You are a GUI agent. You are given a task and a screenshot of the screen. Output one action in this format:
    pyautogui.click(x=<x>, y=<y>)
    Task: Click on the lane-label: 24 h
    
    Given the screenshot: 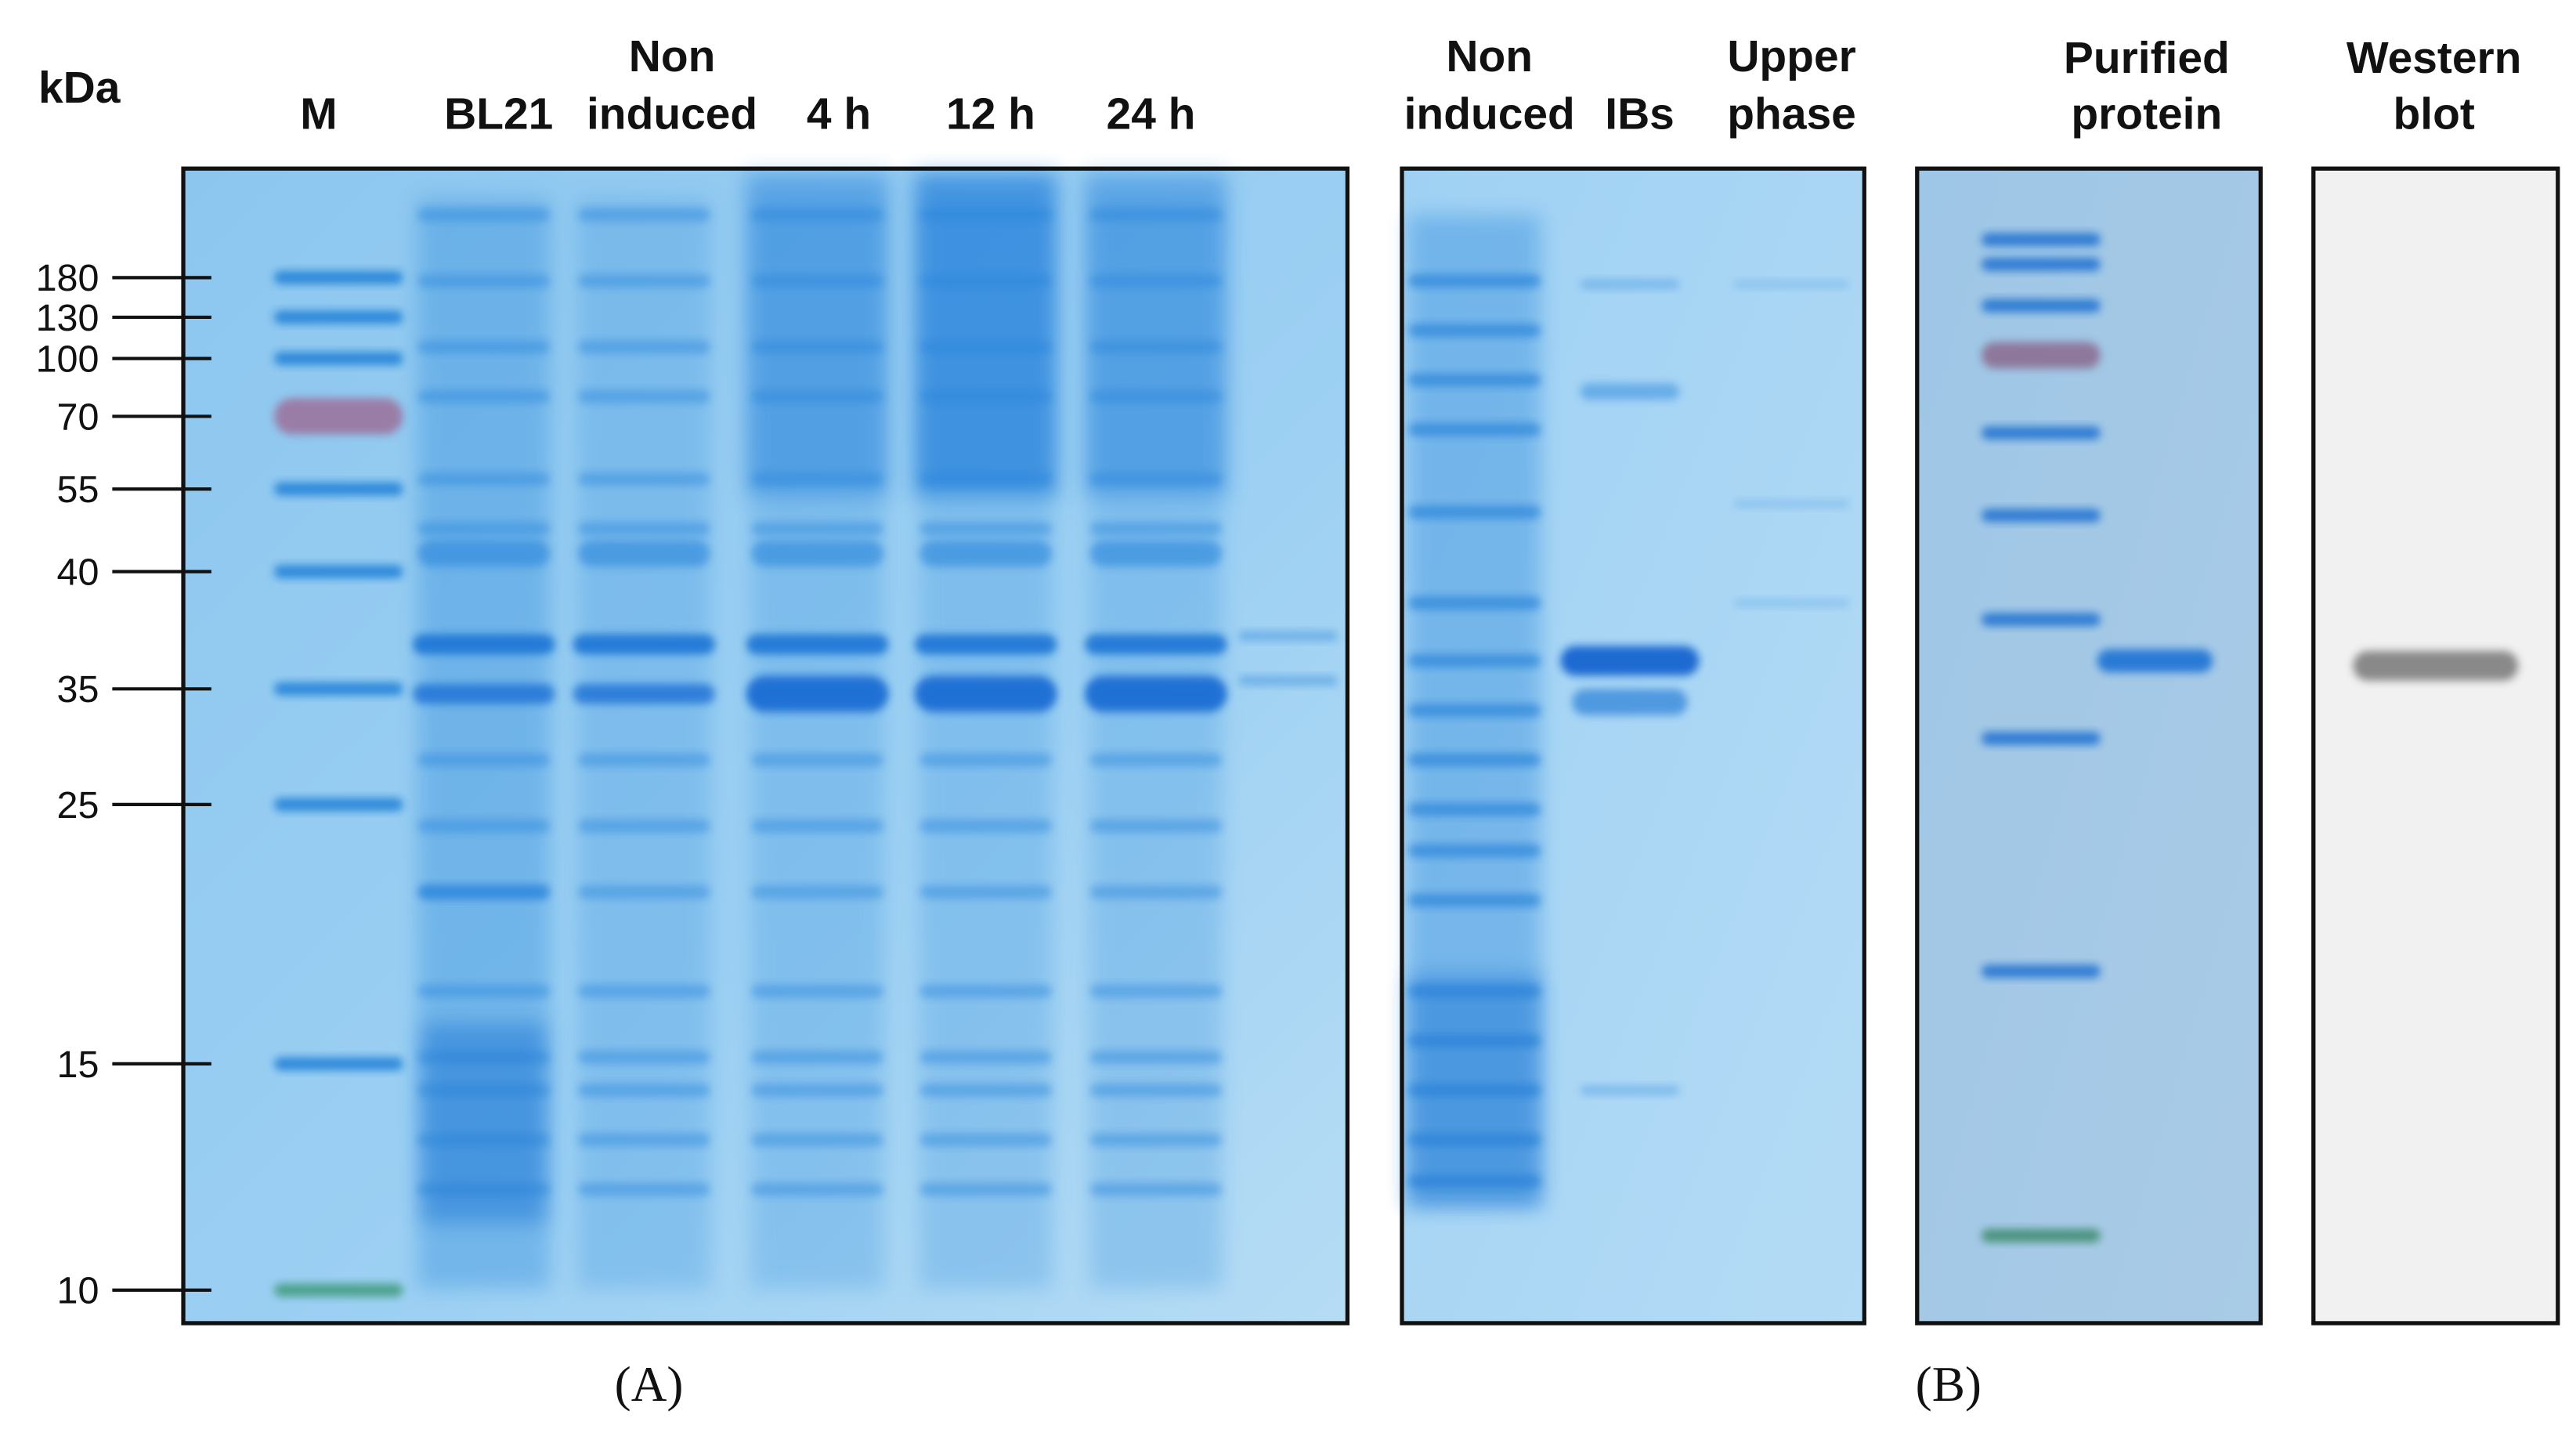 What is the action you would take?
    pyautogui.click(x=1151, y=114)
    